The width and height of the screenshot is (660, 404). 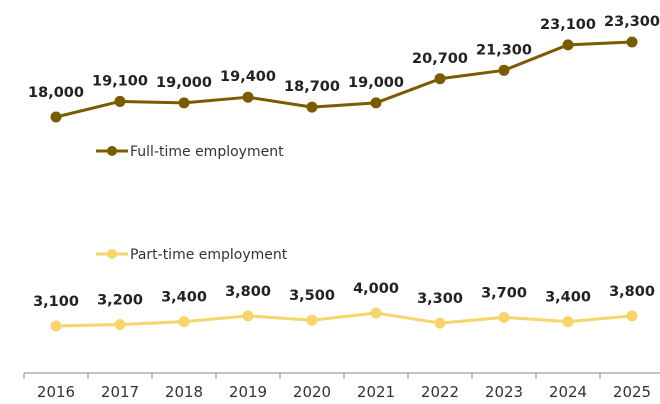 What do you see at coordinates (112, 151) in the screenshot?
I see `legend-full-time-marker` at bounding box center [112, 151].